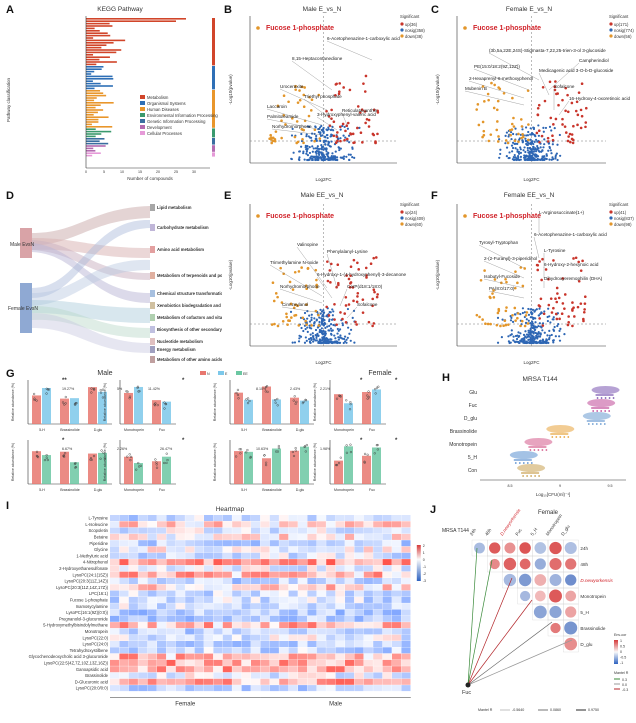 This screenshot has width=636, height=723. Describe the element at coordinates (593, 710) in the screenshot. I see `j-mantel-width-value: 0.9750` at that location.